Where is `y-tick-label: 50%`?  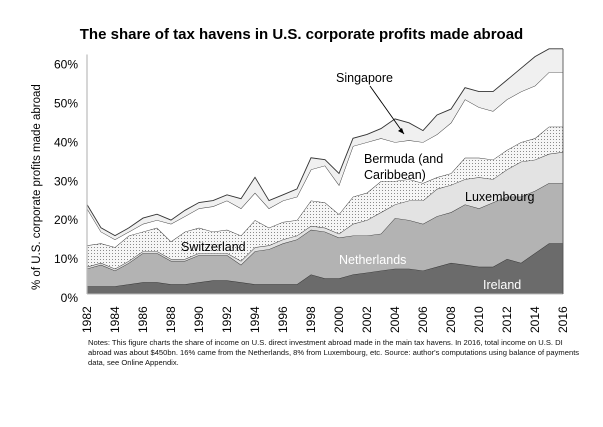 y-tick-label: 50% is located at coordinates (66, 103).